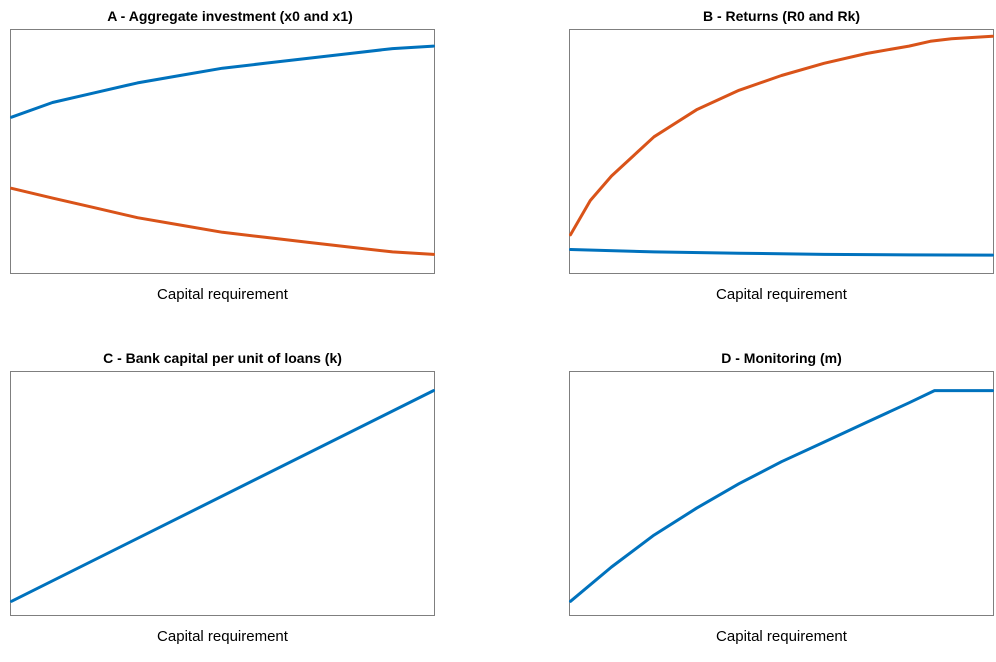  Describe the element at coordinates (781, 16) in the screenshot. I see `chart-title: B - Returns (R0 and Rk)` at that location.